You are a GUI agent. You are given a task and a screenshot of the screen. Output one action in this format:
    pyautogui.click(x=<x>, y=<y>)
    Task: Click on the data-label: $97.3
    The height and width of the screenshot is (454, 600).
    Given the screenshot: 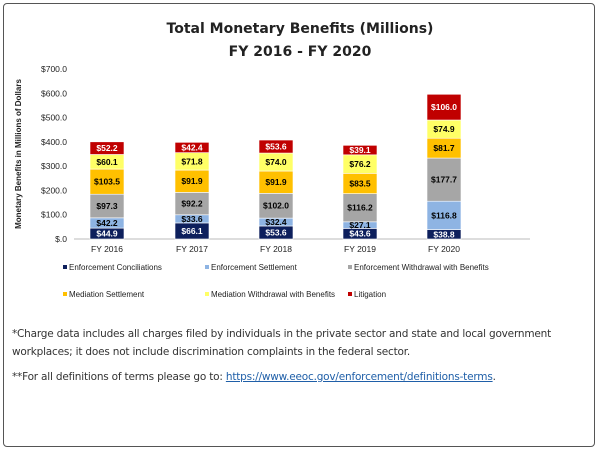 What is the action you would take?
    pyautogui.click(x=107, y=206)
    